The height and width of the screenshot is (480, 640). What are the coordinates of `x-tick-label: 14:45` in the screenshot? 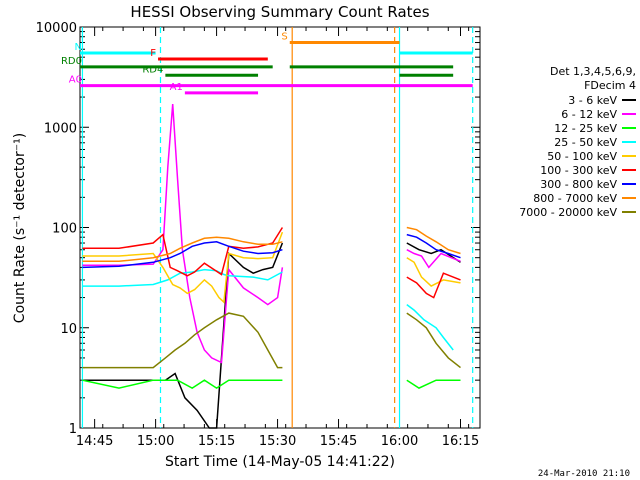 It's located at (94, 441).